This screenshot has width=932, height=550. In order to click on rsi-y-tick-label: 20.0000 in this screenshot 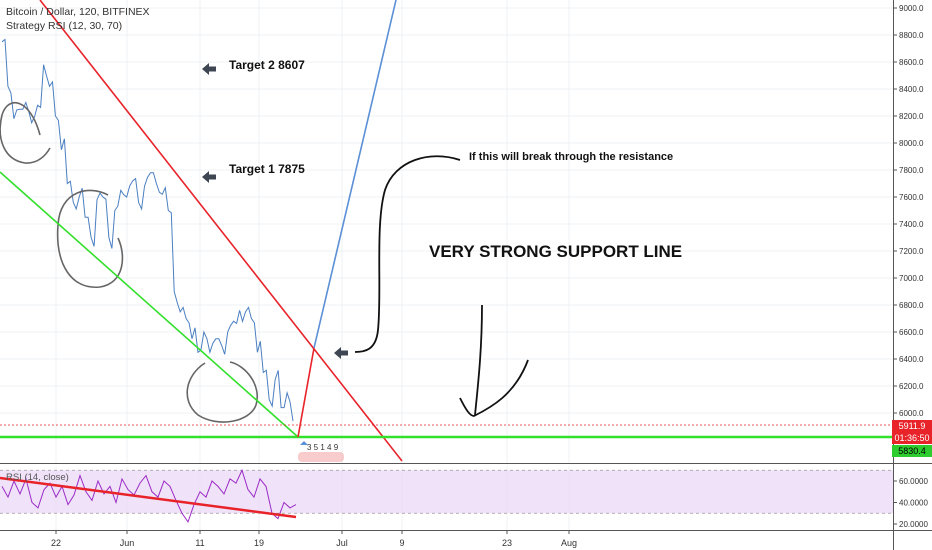, I will do `click(913, 524)`.